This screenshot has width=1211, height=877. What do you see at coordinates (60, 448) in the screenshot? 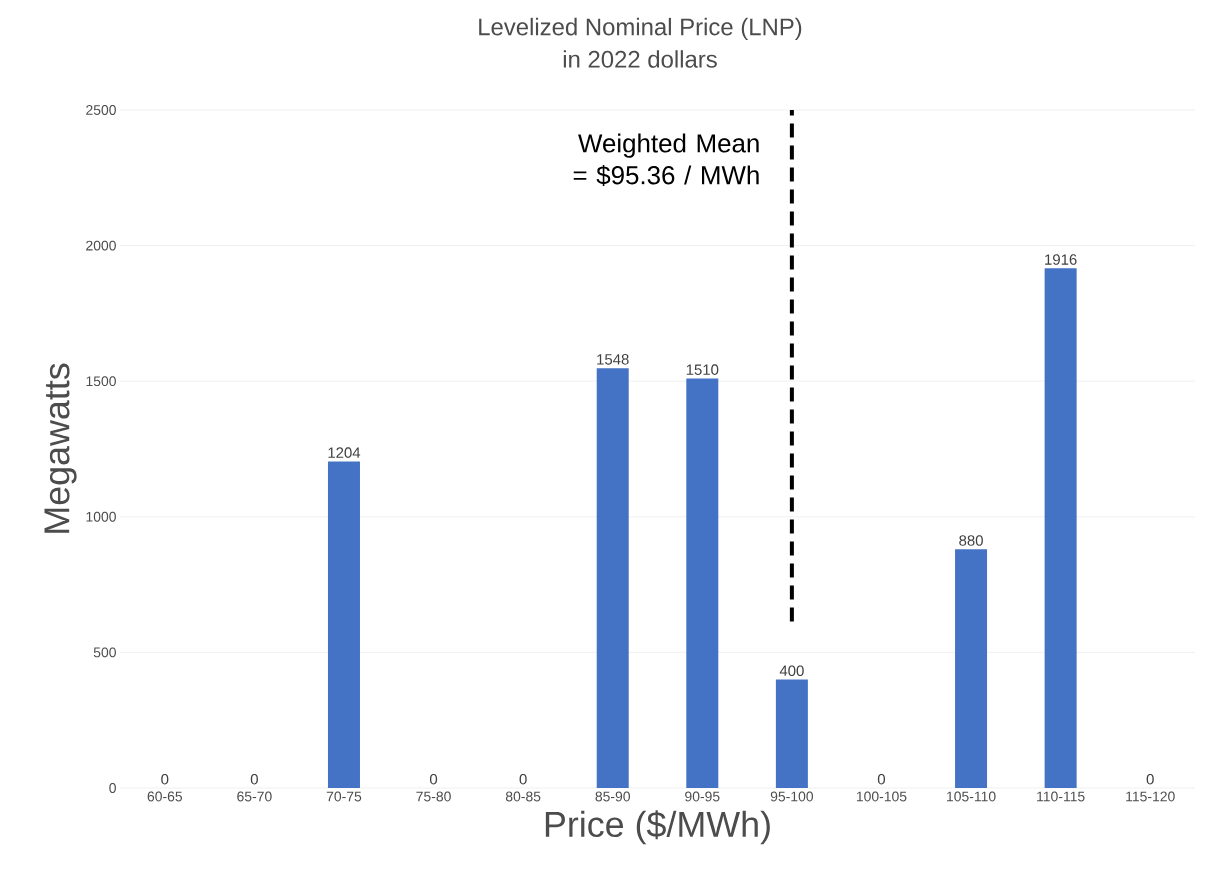
I see `y-axis-title: Megawatts` at bounding box center [60, 448].